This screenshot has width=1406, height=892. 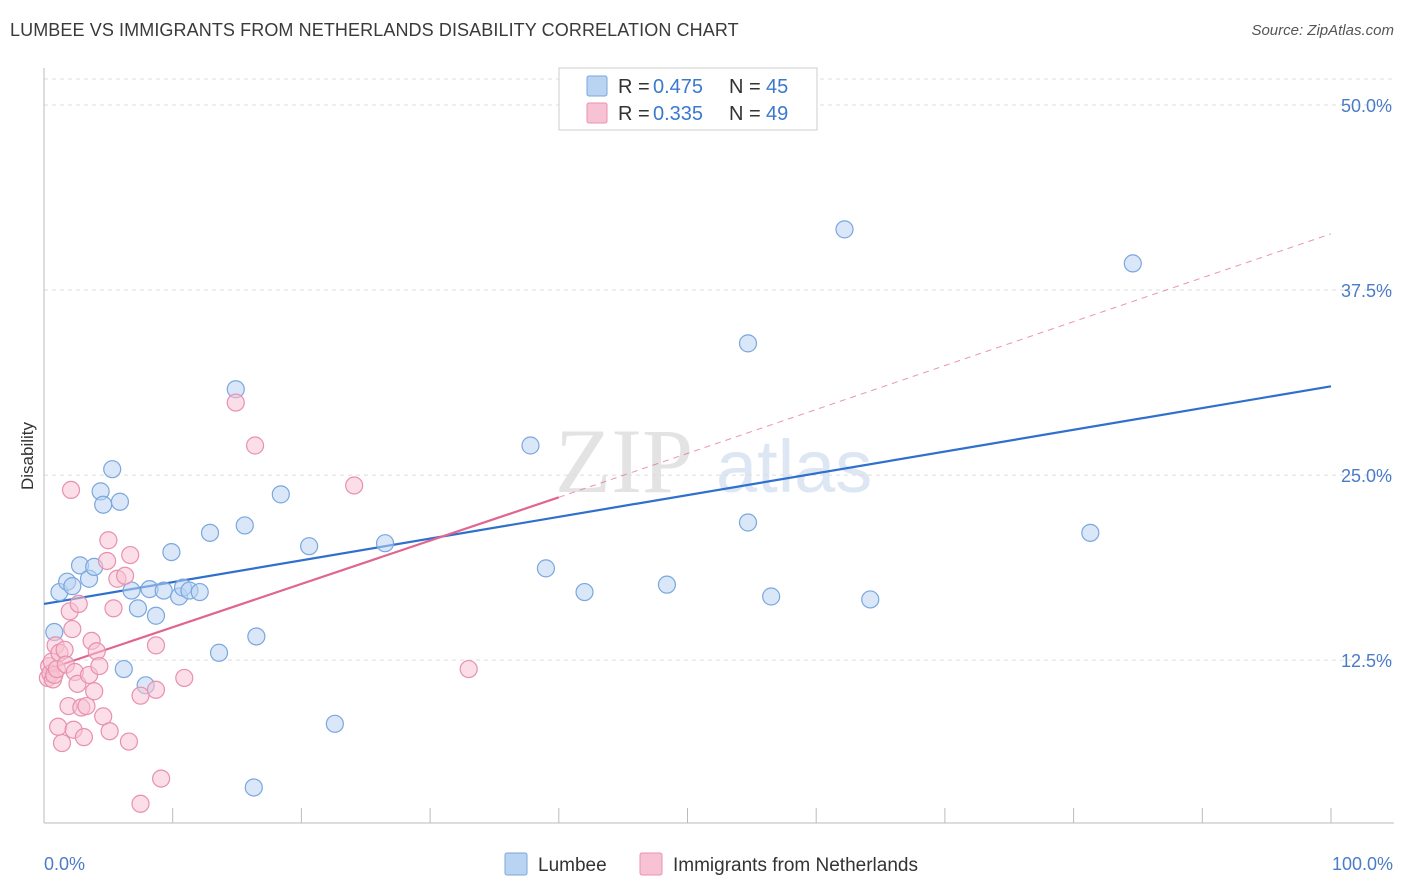 What do you see at coordinates (597, 86) in the screenshot?
I see `legend-swatch-lumbee` at bounding box center [597, 86].